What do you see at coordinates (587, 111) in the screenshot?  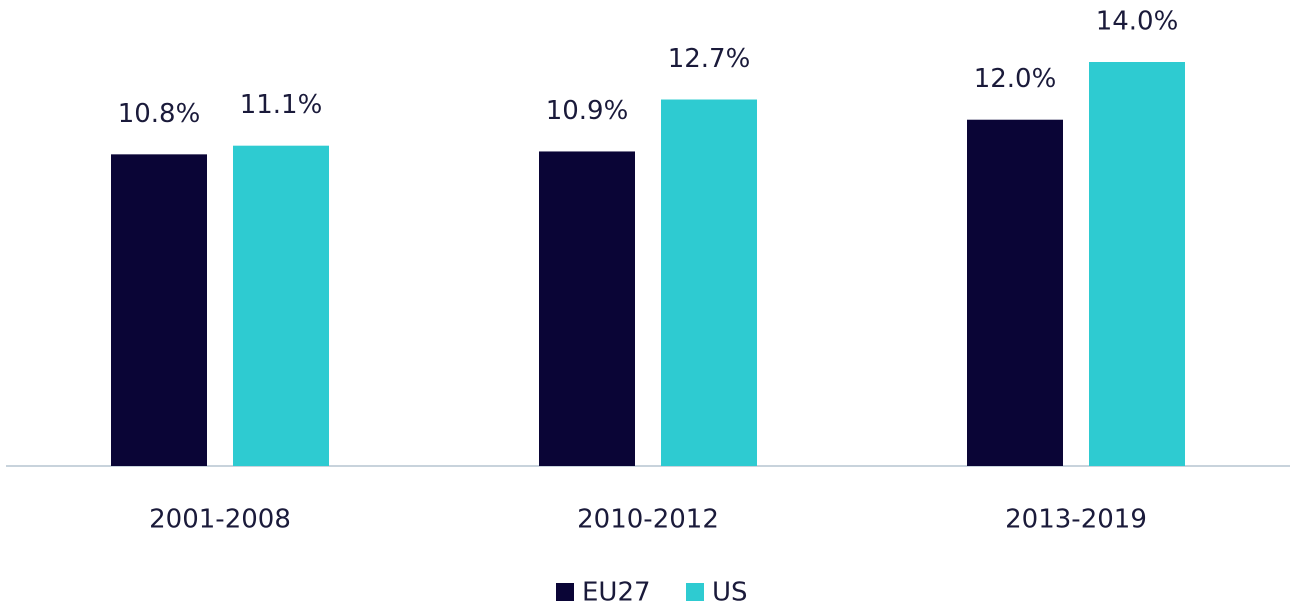 I see `value-label: 10.9%` at bounding box center [587, 111].